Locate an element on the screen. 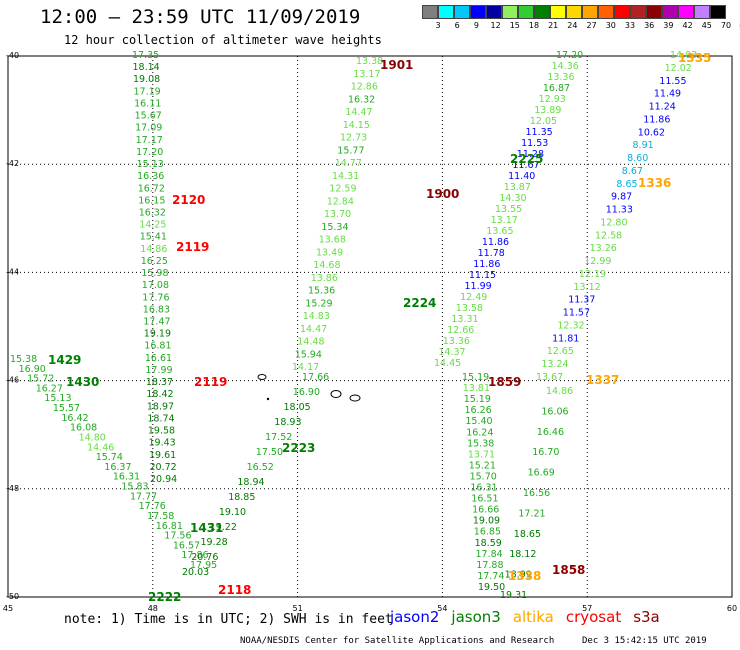 The image size is (740, 650). swh-value: 13.89 is located at coordinates (547, 110).